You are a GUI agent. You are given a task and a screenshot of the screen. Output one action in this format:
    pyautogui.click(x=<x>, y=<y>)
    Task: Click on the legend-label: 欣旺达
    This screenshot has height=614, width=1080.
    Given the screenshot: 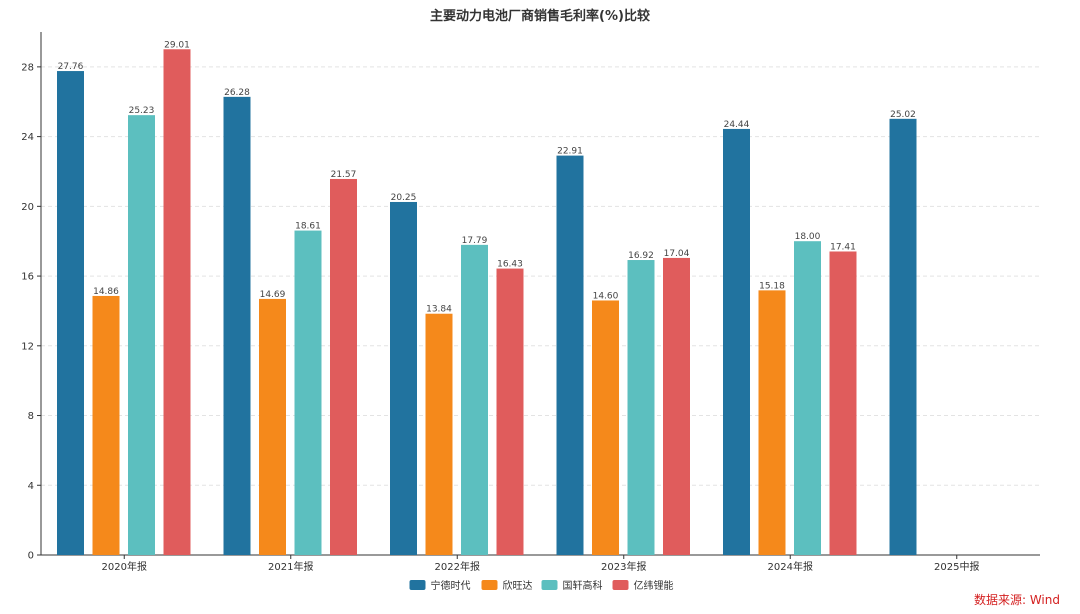 What is the action you would take?
    pyautogui.click(x=518, y=585)
    